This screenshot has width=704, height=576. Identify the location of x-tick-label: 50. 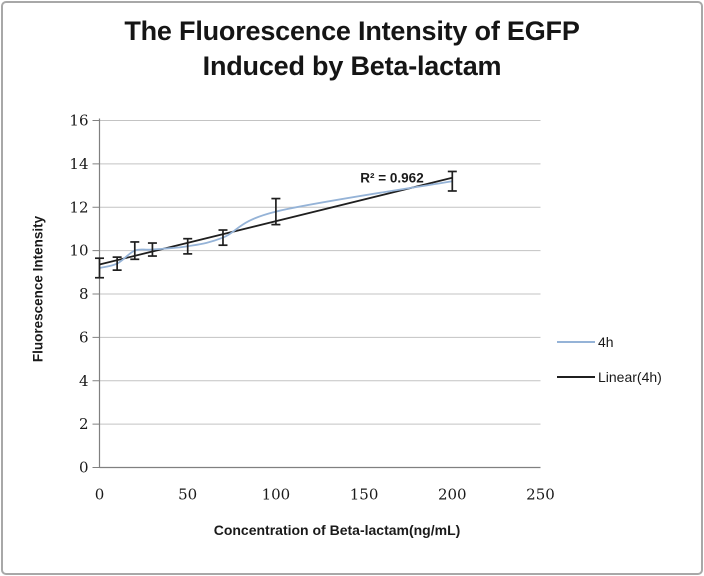
(187, 495).